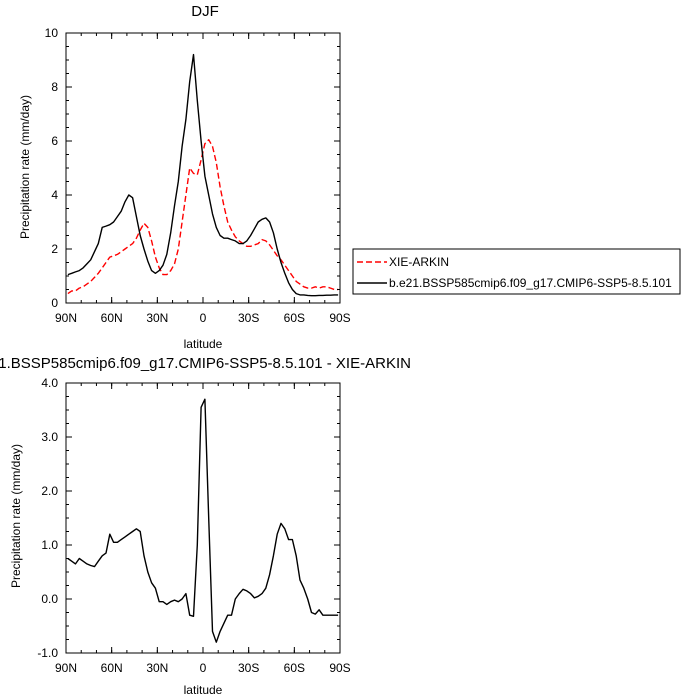 This screenshot has width=700, height=700. What do you see at coordinates (205, 11) in the screenshot?
I see `chart-title: DJF` at bounding box center [205, 11].